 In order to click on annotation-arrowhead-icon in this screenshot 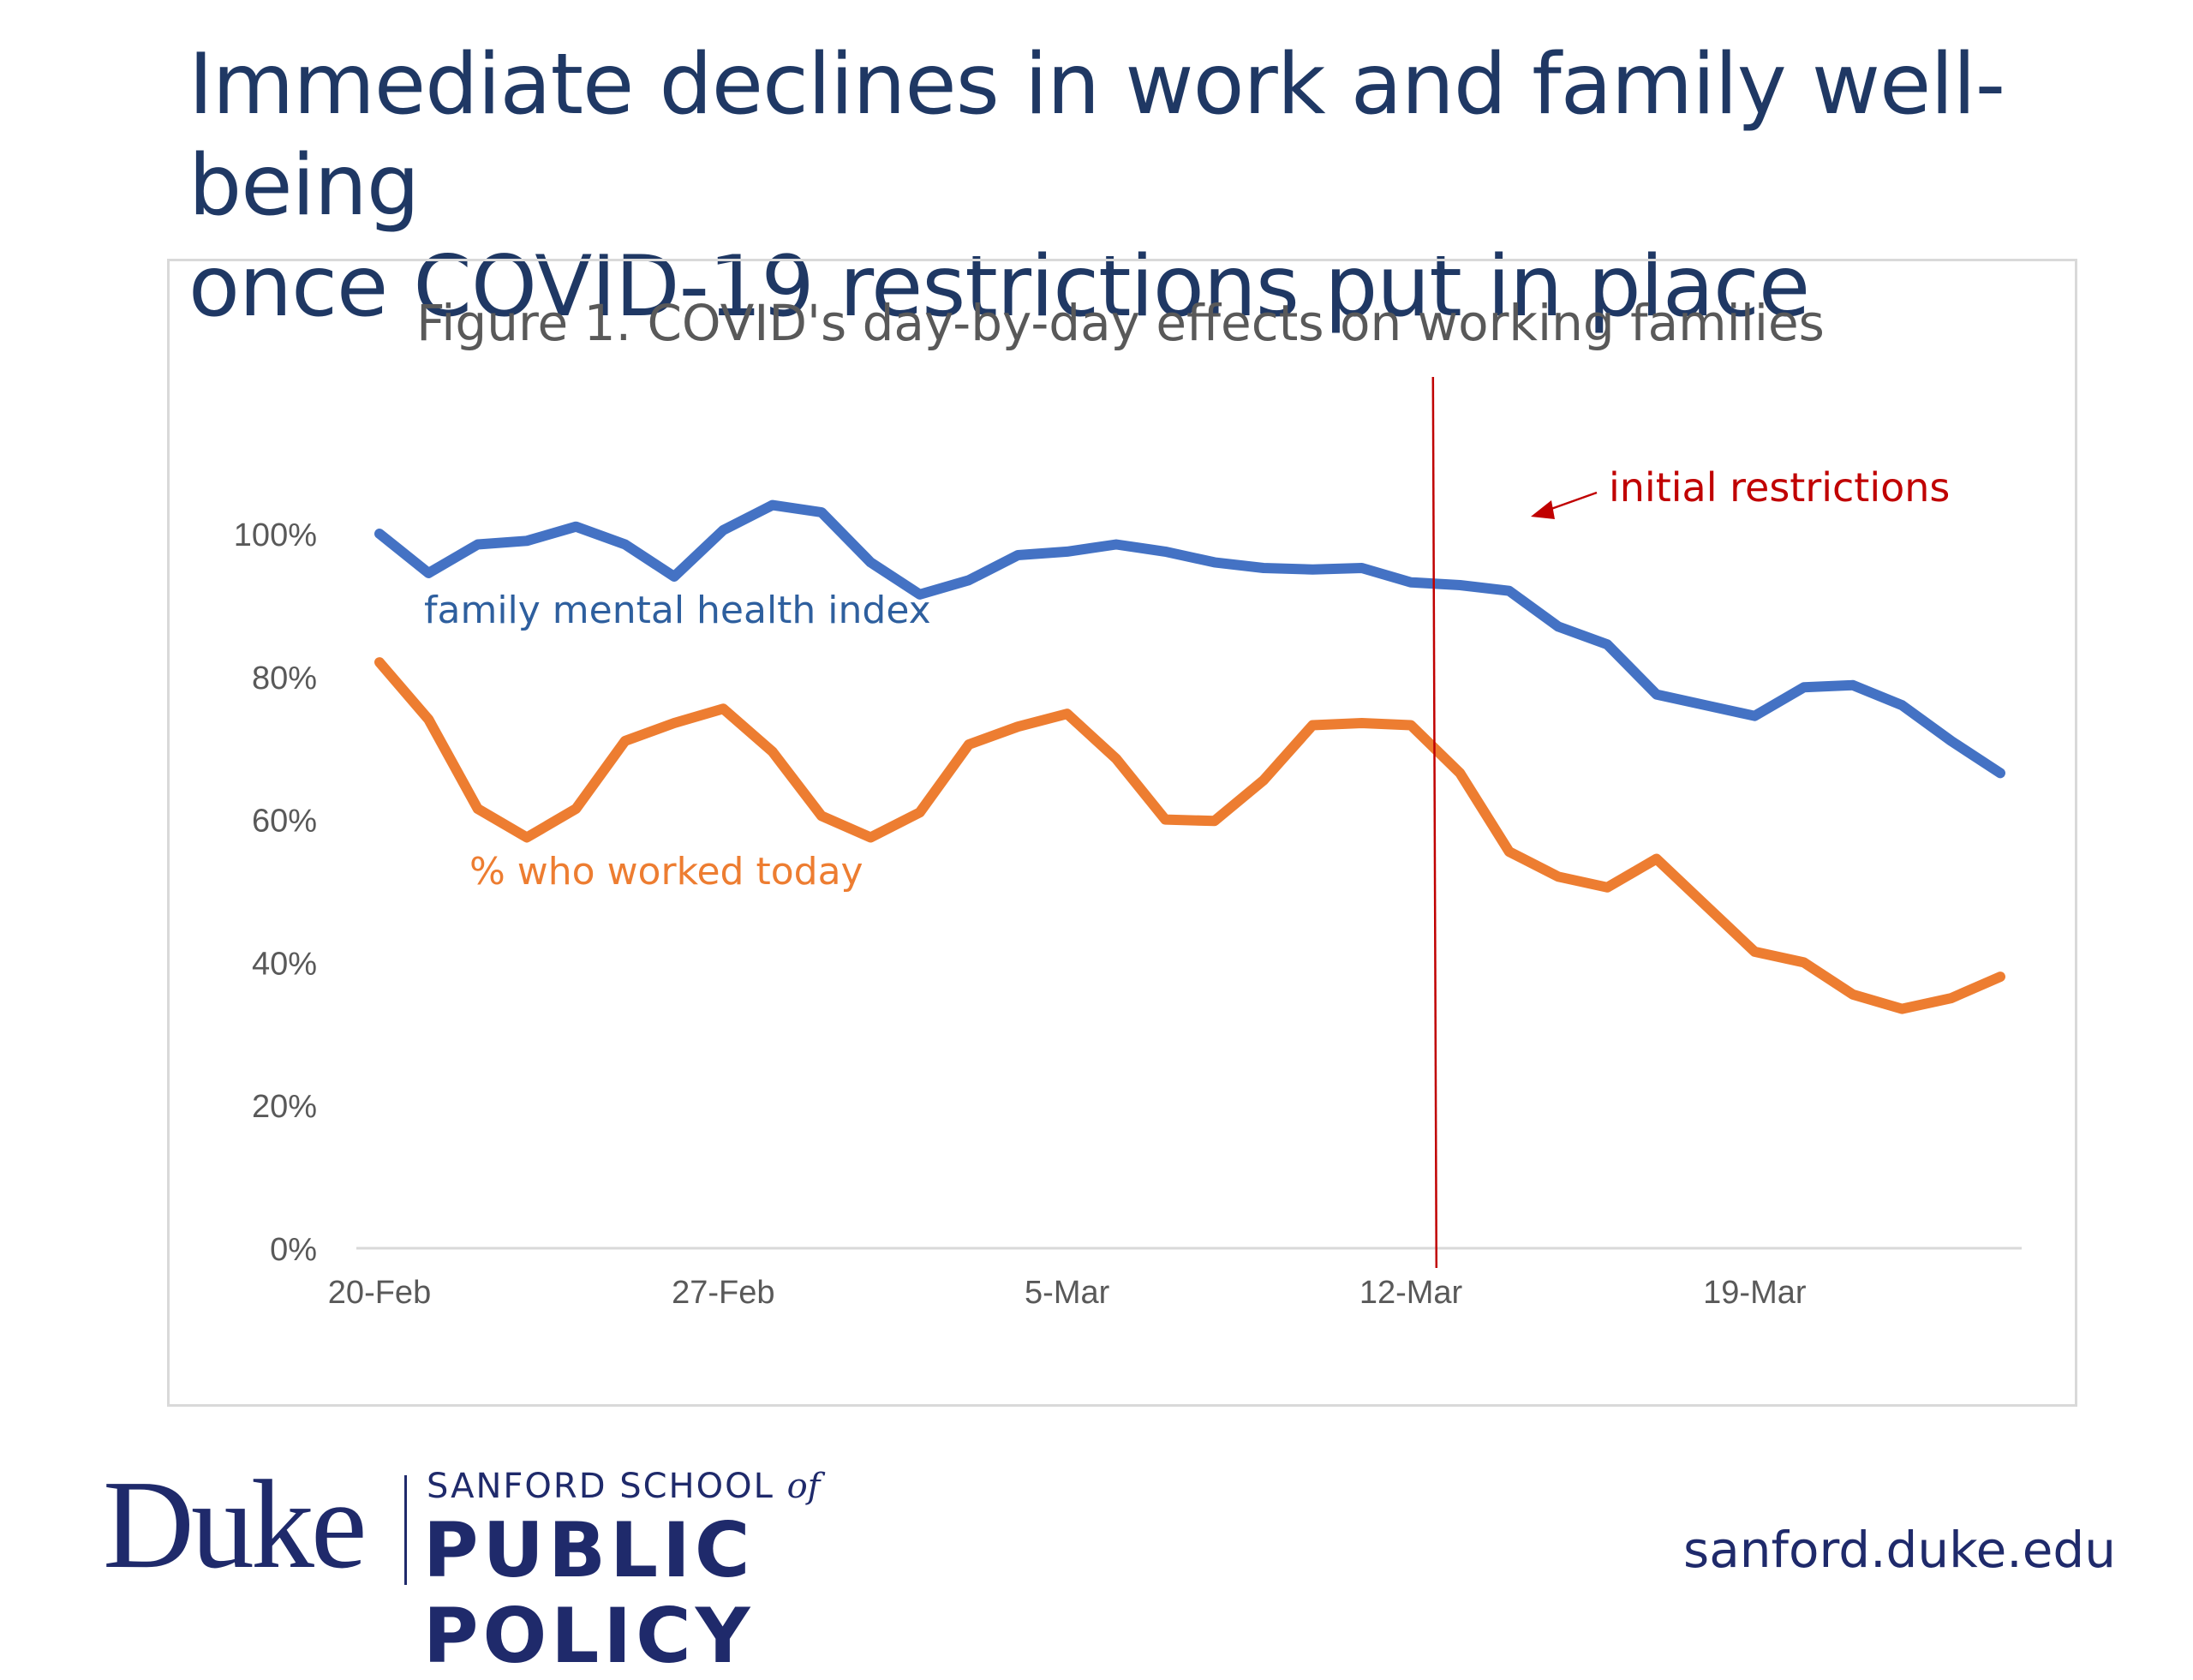, I will do `click(1543, 509)`.